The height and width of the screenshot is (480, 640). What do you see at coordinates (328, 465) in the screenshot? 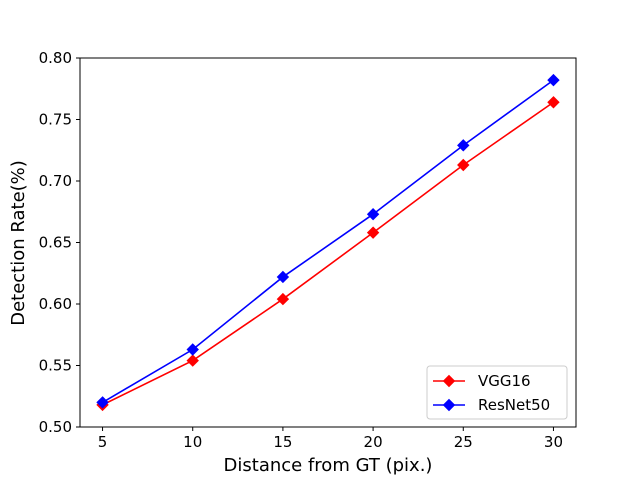
I see `x-axis-label: Distance from GT (pix.)` at bounding box center [328, 465].